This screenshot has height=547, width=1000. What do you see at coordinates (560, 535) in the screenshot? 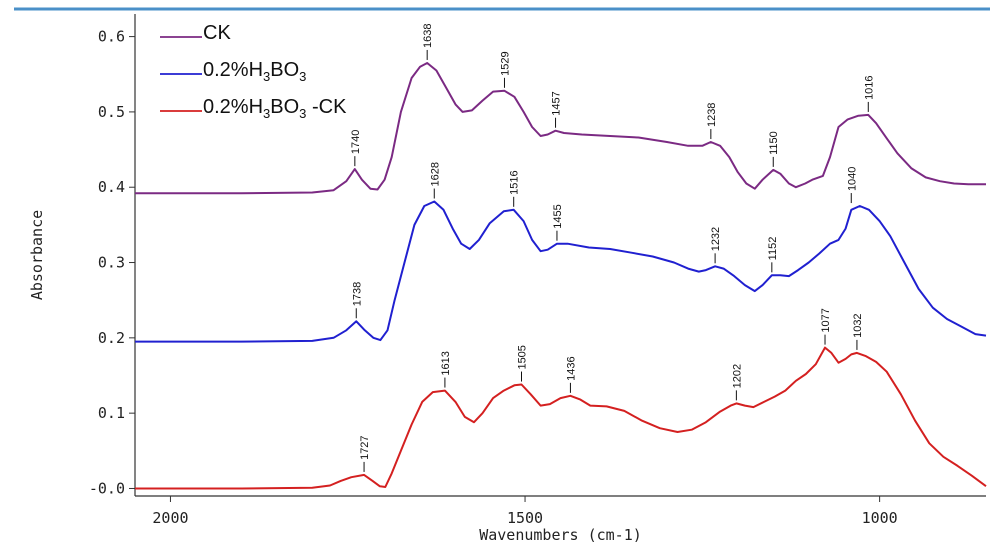
I see `x-axis-title: Wavenumbers (cm-1)` at bounding box center [560, 535].